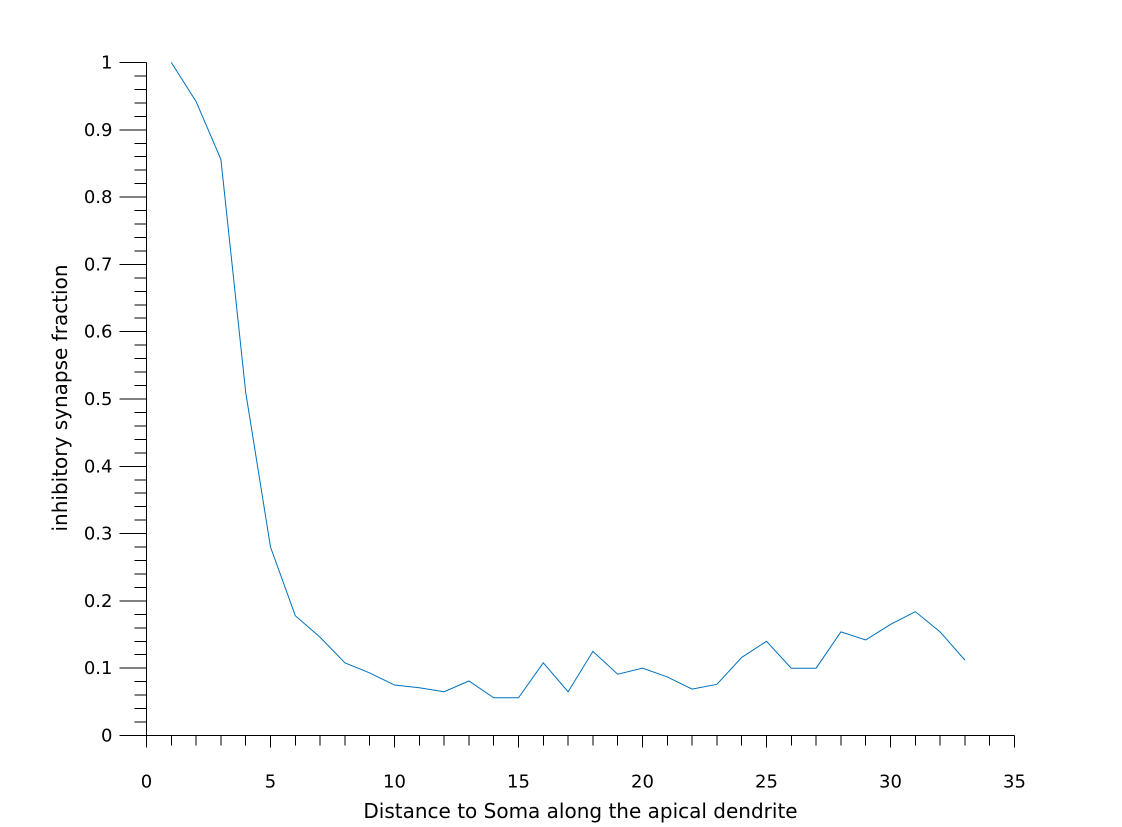  I want to click on x-tick-label: 20, so click(642, 782).